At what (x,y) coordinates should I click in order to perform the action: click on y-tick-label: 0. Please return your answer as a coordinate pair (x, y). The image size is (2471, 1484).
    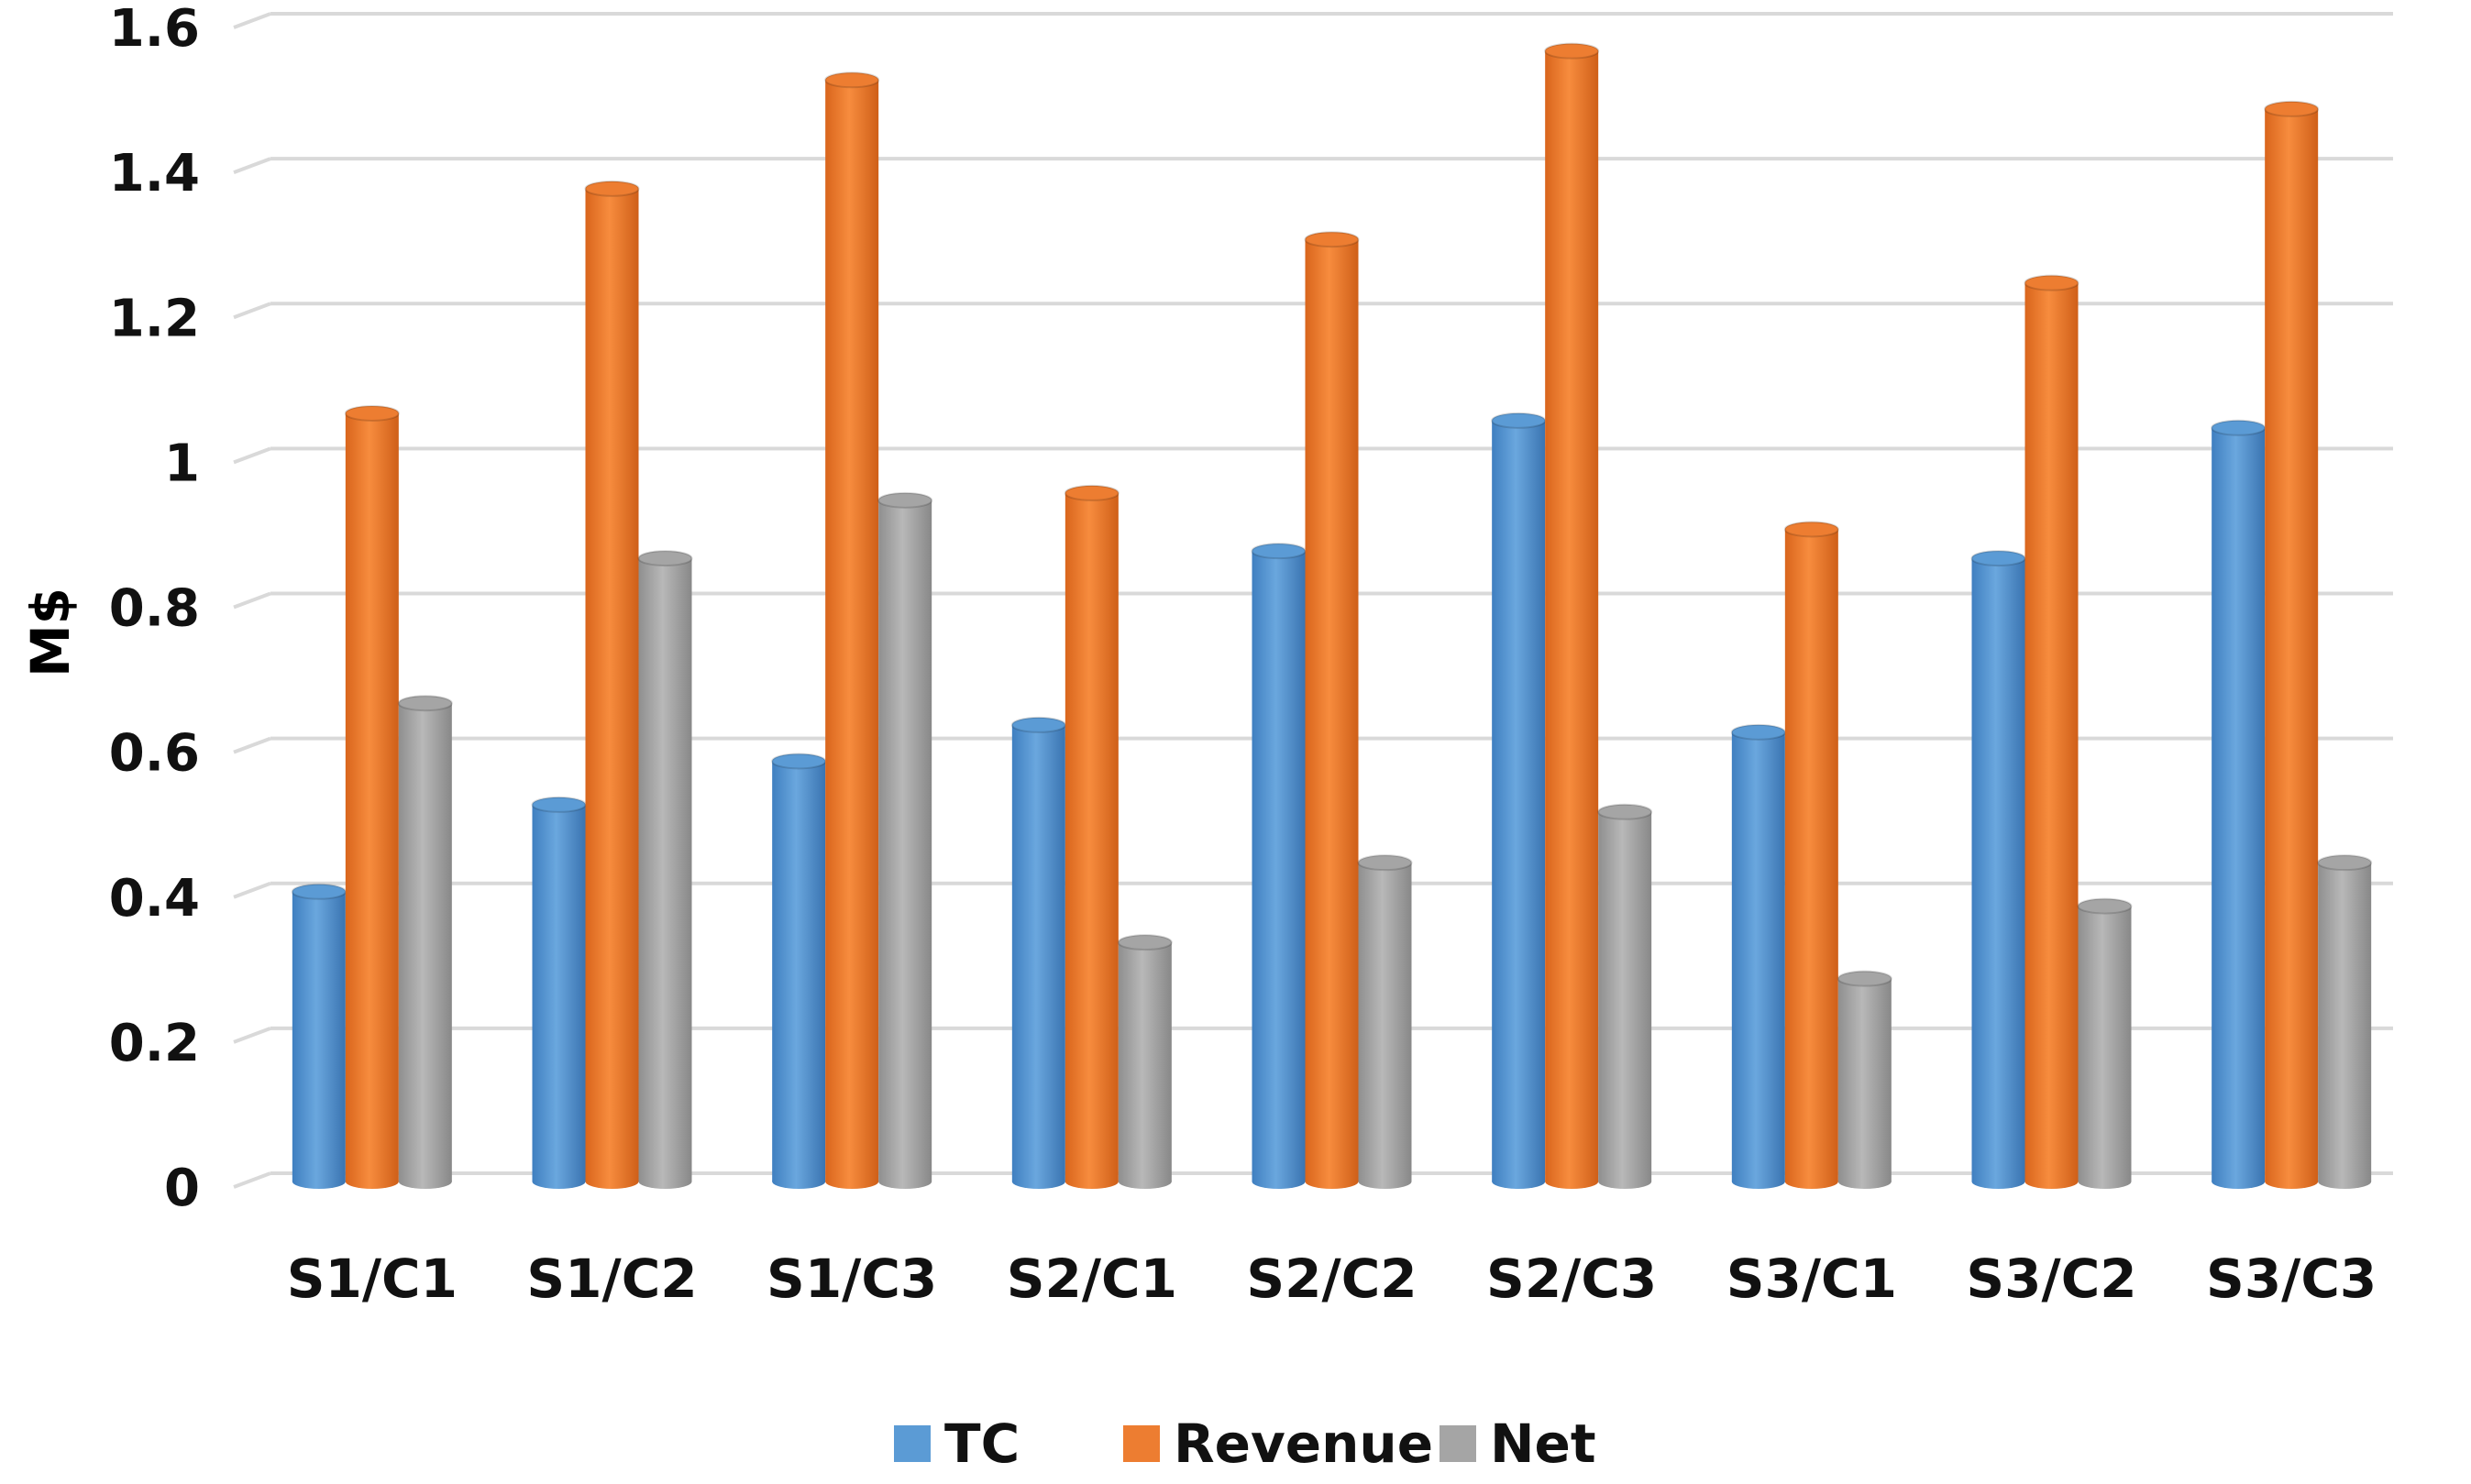
    Looking at the image, I should click on (182, 1188).